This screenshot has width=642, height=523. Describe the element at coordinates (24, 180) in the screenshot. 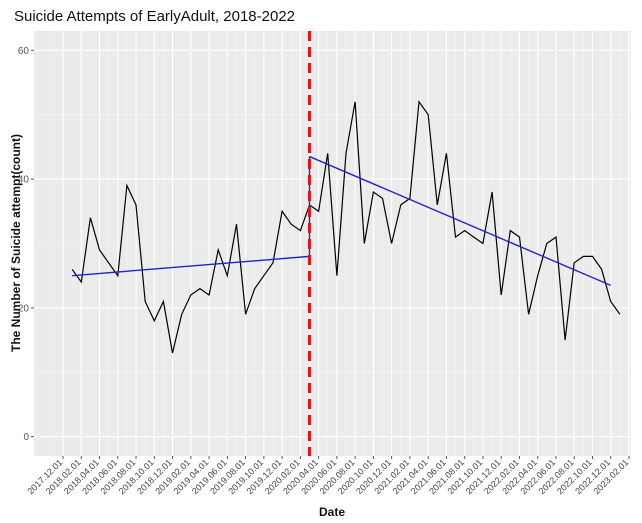

I see `y-tick-label: 40` at that location.